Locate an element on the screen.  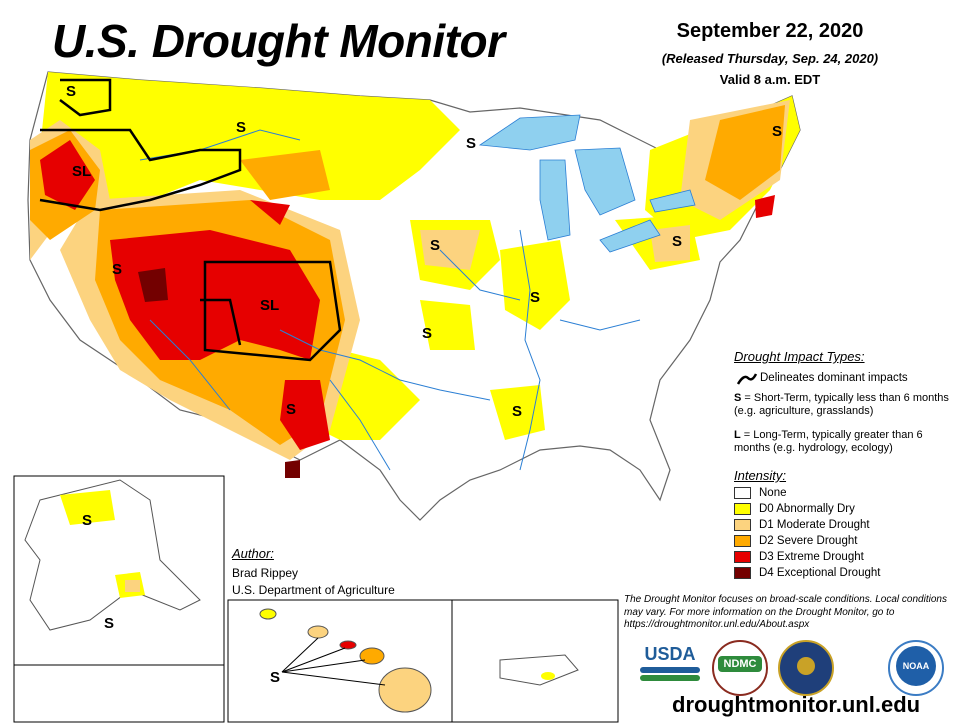
label-s-nevada: S is located at coordinates (117, 269).